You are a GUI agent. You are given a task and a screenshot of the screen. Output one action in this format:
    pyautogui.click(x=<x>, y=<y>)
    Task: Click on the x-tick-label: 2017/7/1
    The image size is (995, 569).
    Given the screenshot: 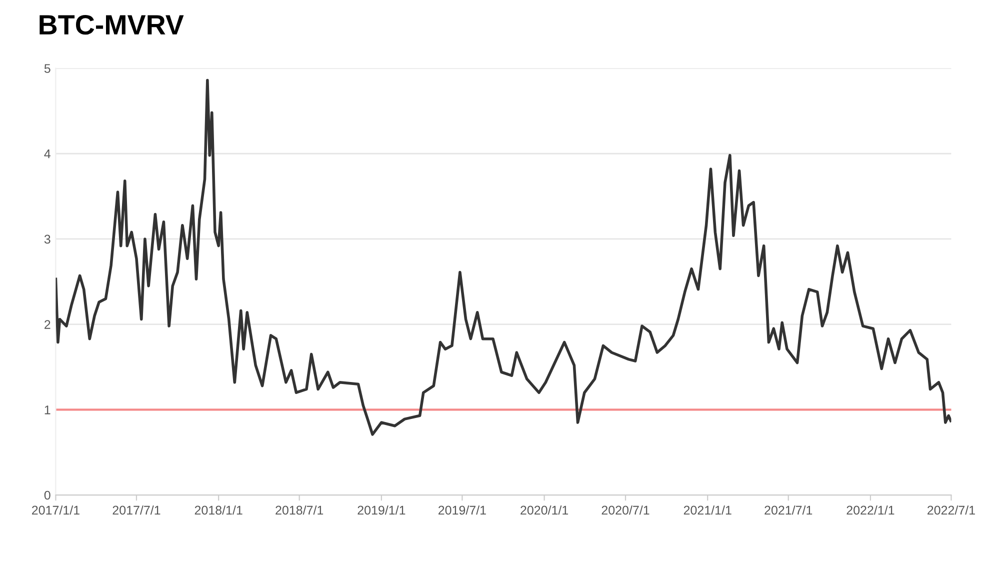 What is the action you would take?
    pyautogui.click(x=136, y=510)
    